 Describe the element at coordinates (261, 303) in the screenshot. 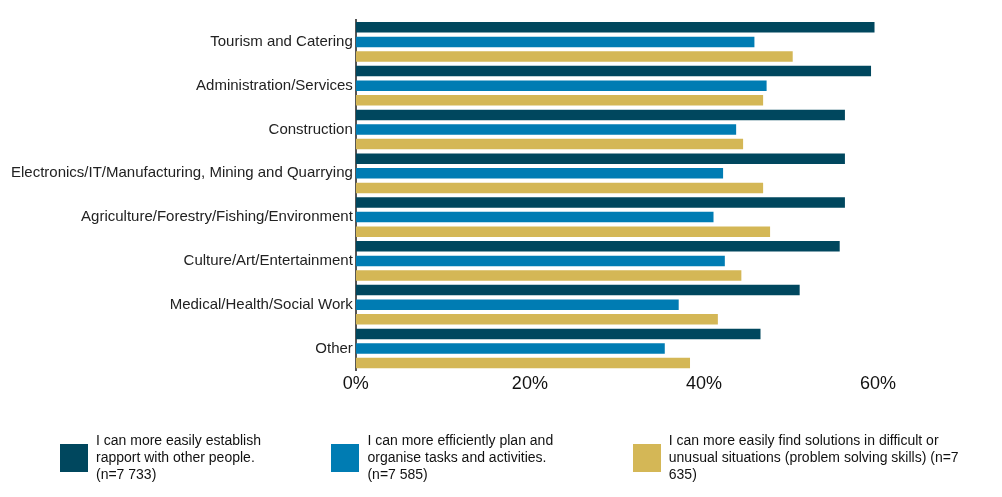

I see `y-tick-label: Medical/Health/Social Work` at that location.